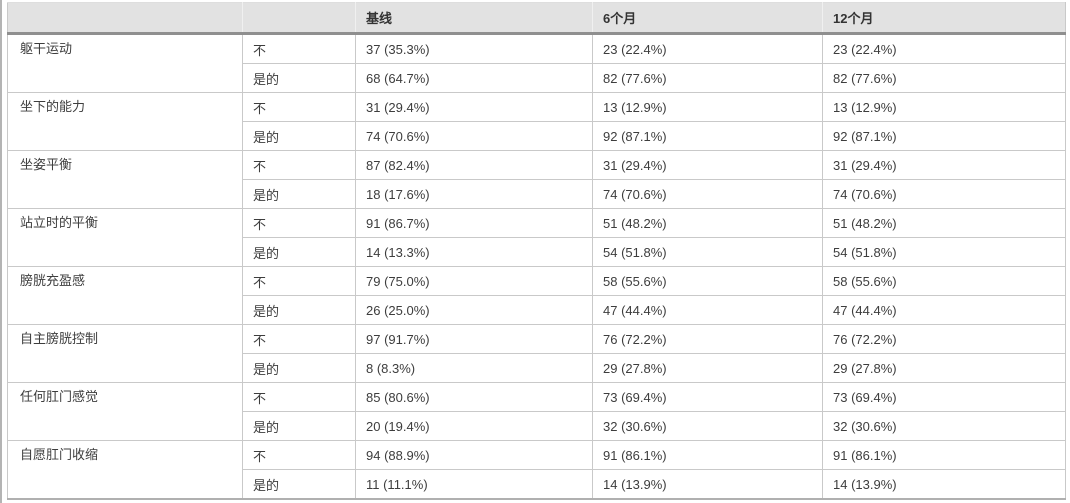  Describe the element at coordinates (944, 223) in the screenshot. I see `twelve-month-value-cell: 51 (48.2%)` at that location.